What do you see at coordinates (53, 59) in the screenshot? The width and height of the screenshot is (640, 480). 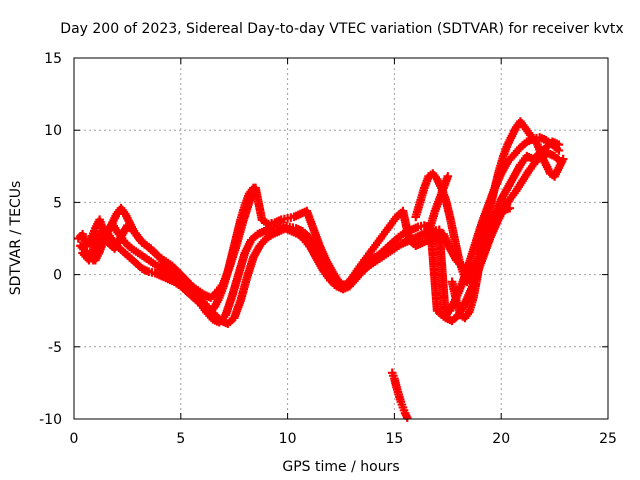 I see `y-tick-label: 15` at bounding box center [53, 59].